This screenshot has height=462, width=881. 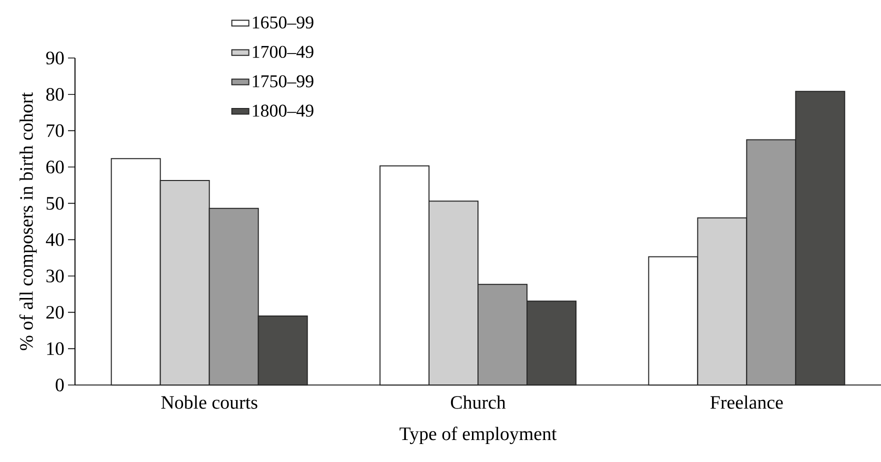 I want to click on x-tick-label: Freelance, so click(x=746, y=402).